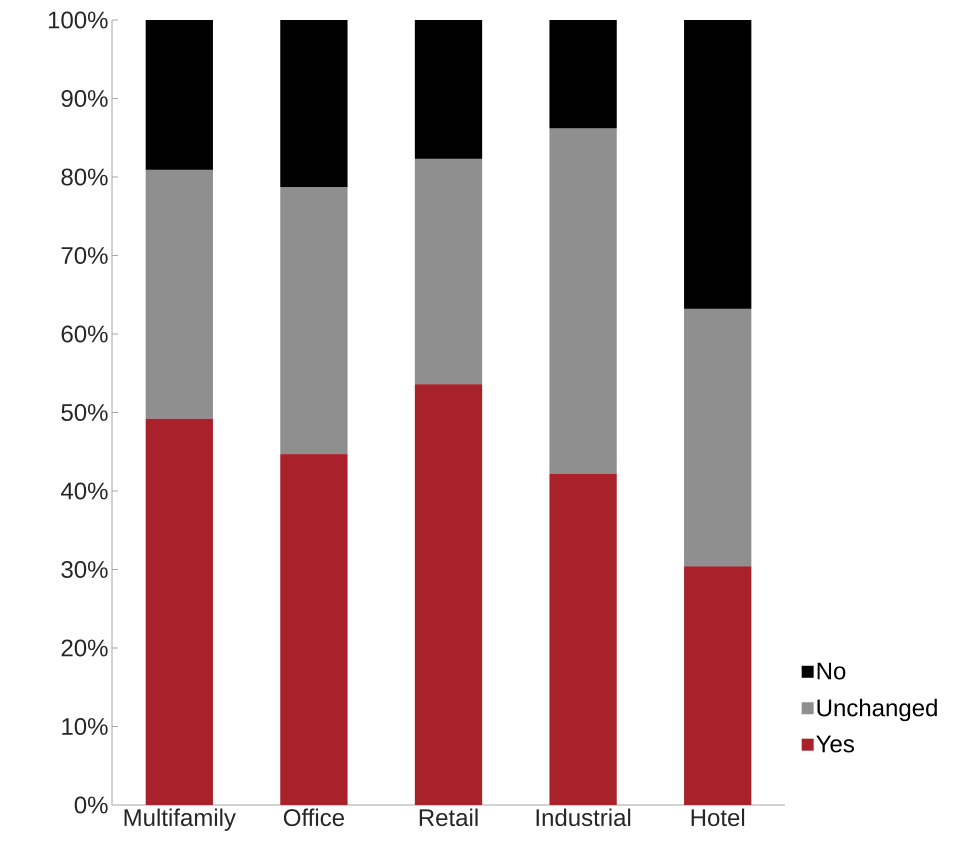  I want to click on y-tick-label: 60%, so click(85, 333).